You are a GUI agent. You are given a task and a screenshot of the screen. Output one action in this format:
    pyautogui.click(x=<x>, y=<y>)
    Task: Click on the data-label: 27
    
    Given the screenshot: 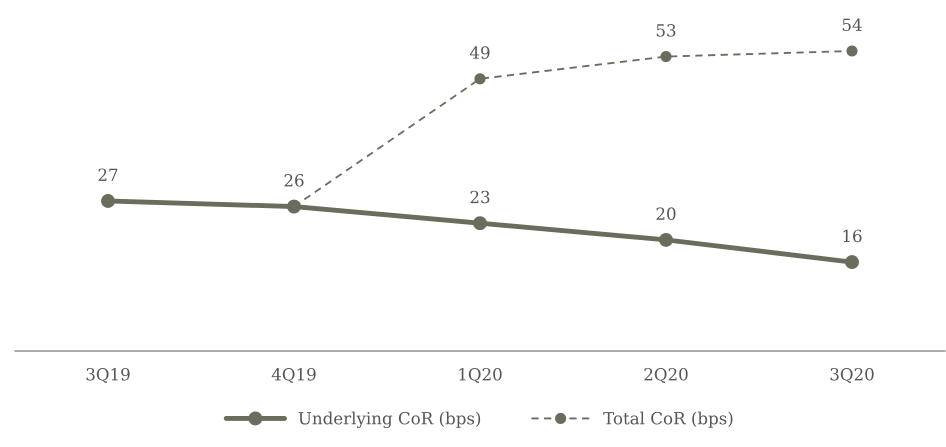 What is the action you would take?
    pyautogui.click(x=108, y=174)
    